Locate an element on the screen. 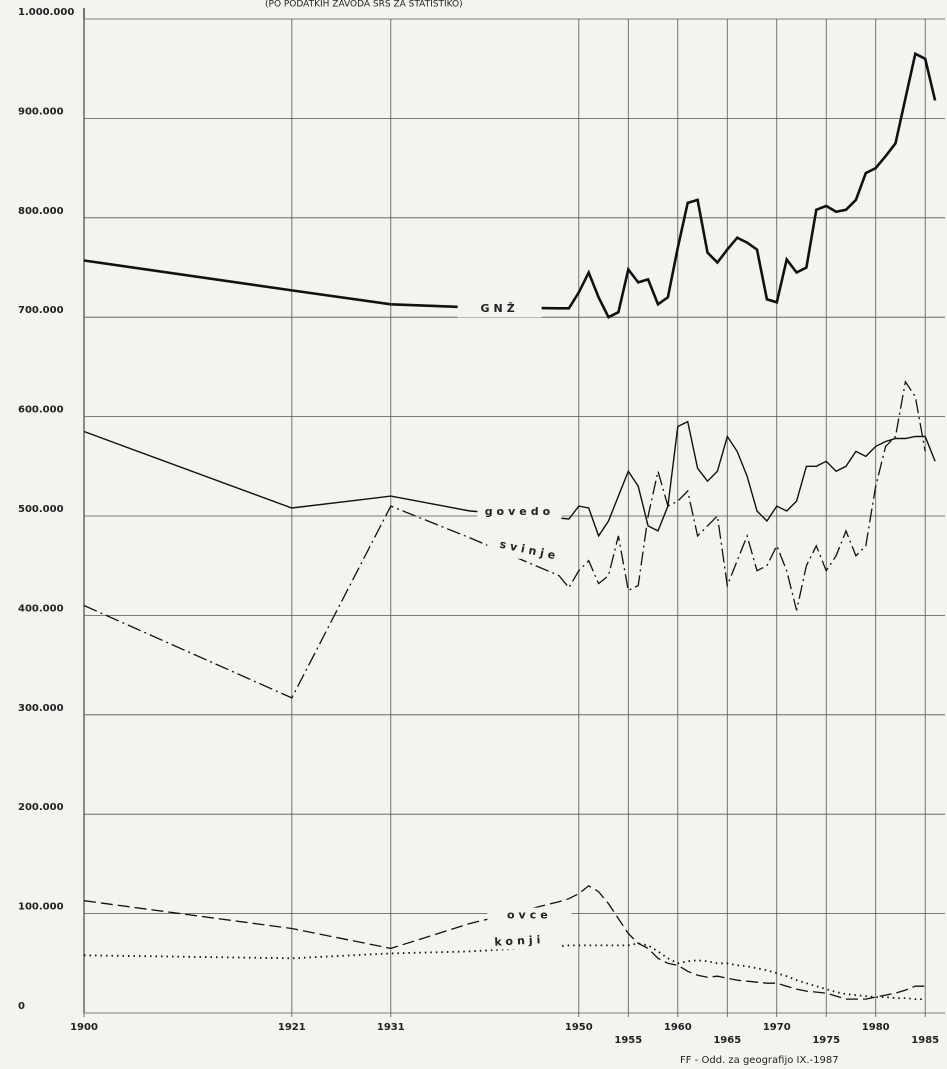  x-tick-label: 1970 is located at coordinates (777, 1027).